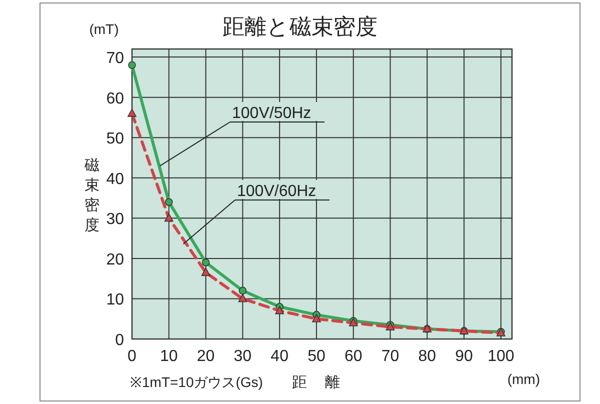 The width and height of the screenshot is (600, 404). What do you see at coordinates (115, 139) in the screenshot?
I see `y-tick-label: 50` at bounding box center [115, 139].